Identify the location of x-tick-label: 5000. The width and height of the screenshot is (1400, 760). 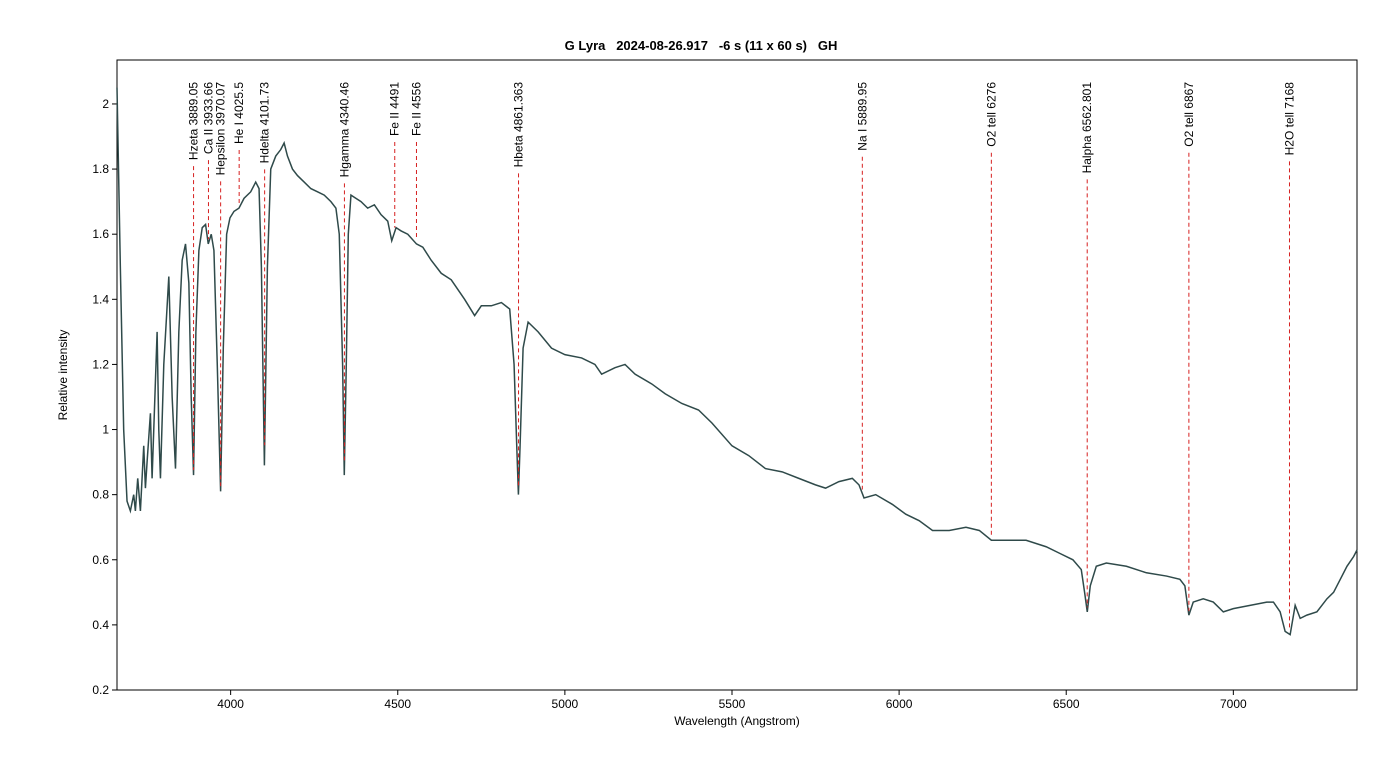
(565, 704).